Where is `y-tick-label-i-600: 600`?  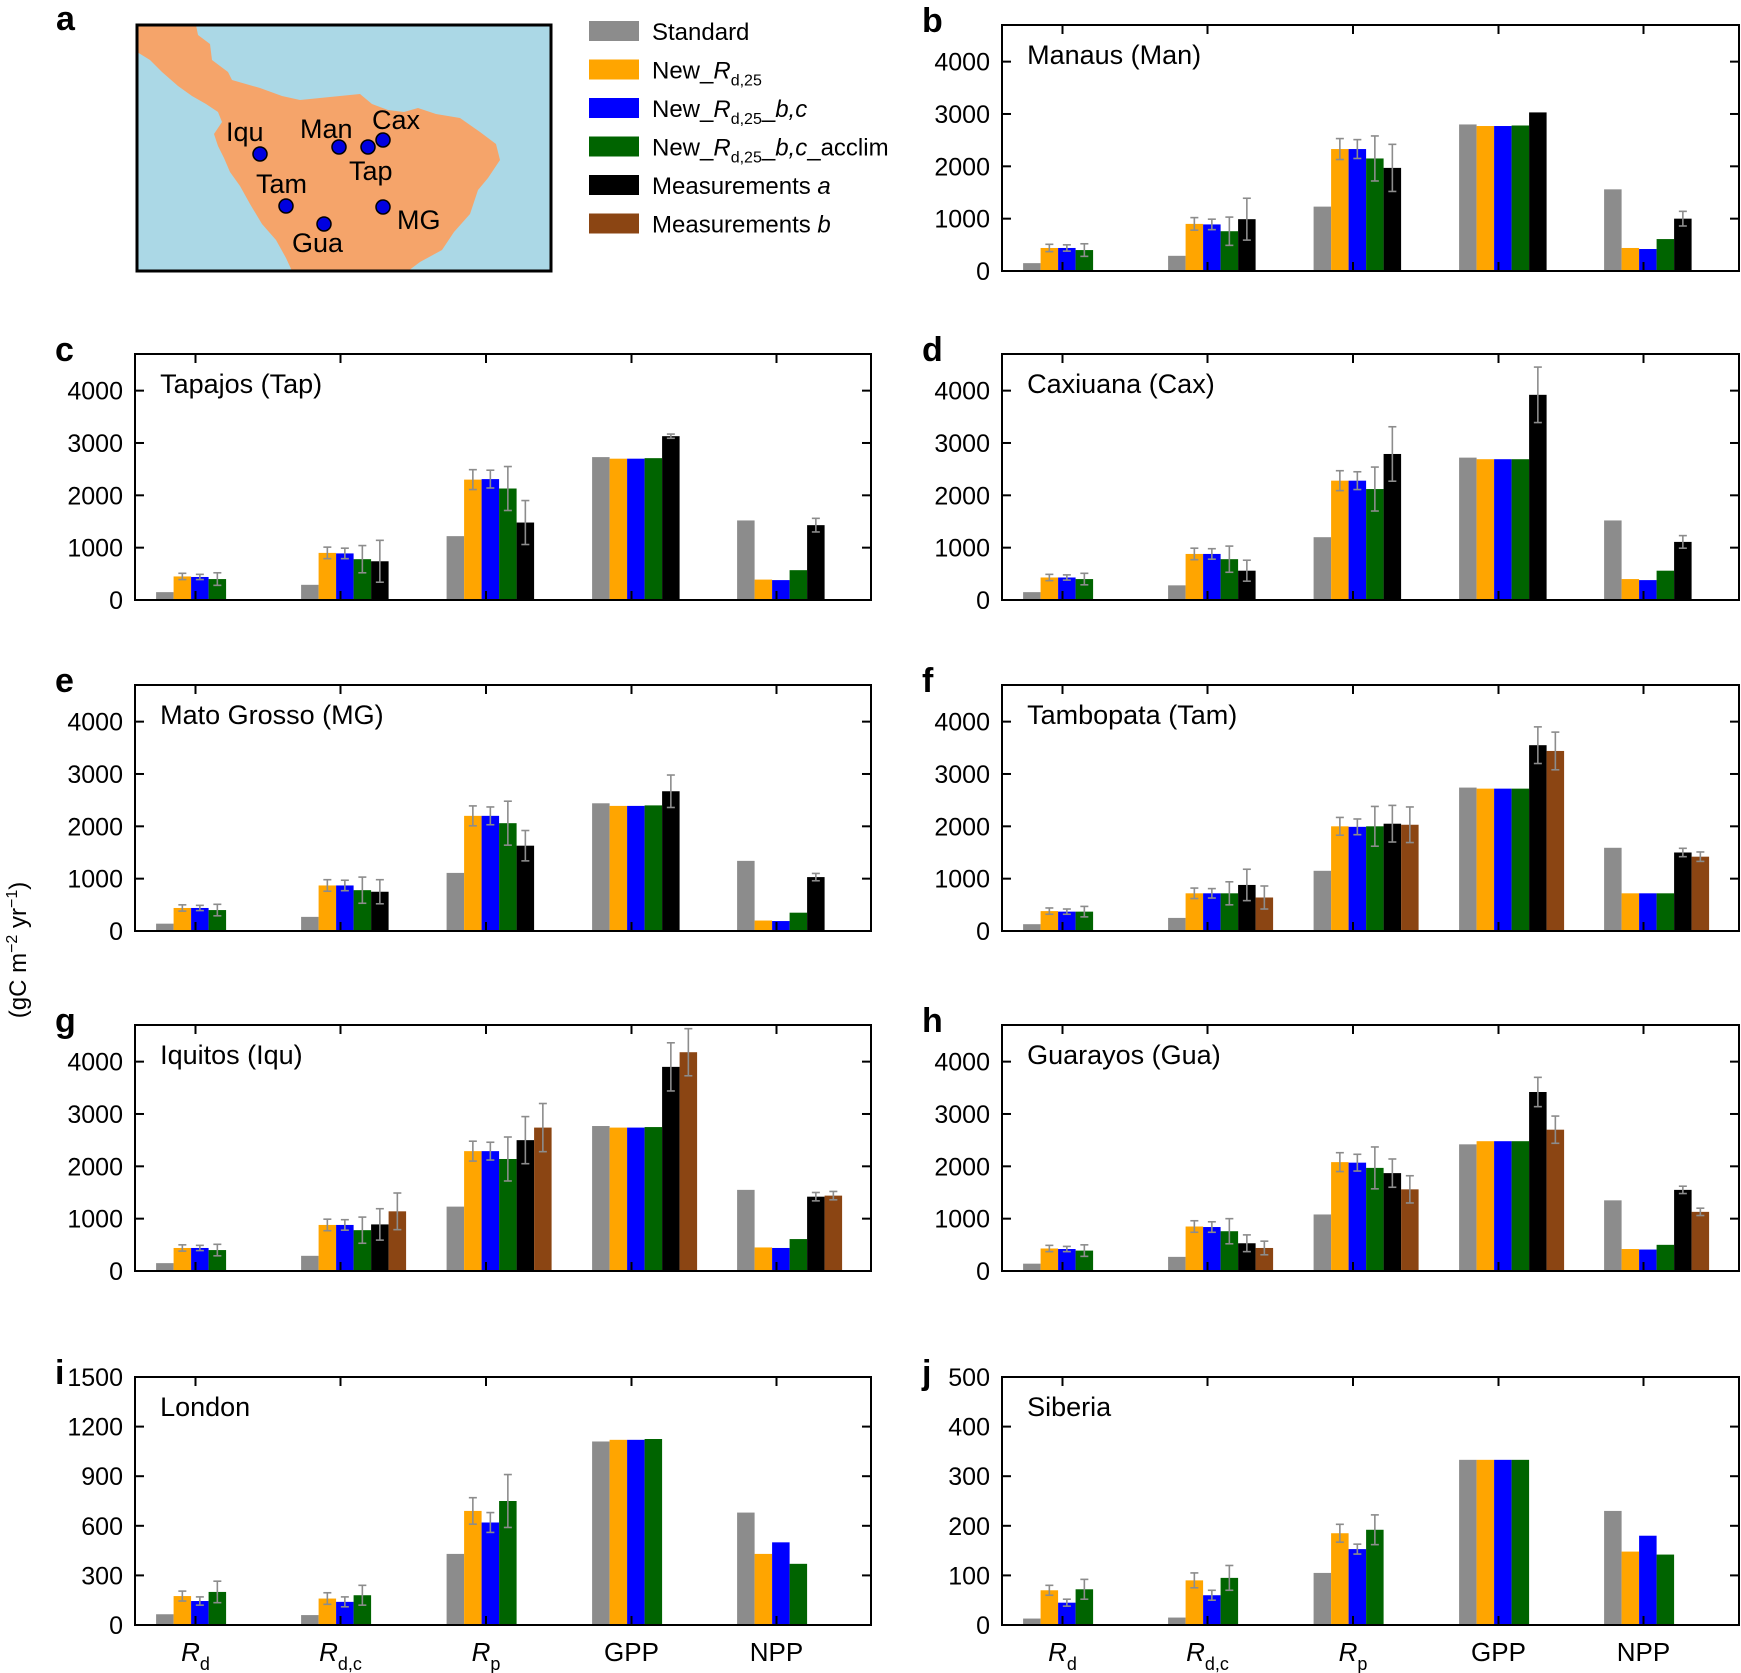
y-tick-label-i-600: 600 is located at coordinates (102, 1527).